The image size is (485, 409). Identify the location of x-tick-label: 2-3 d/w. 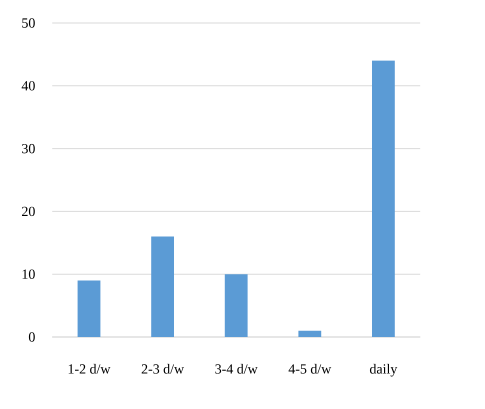
(163, 369).